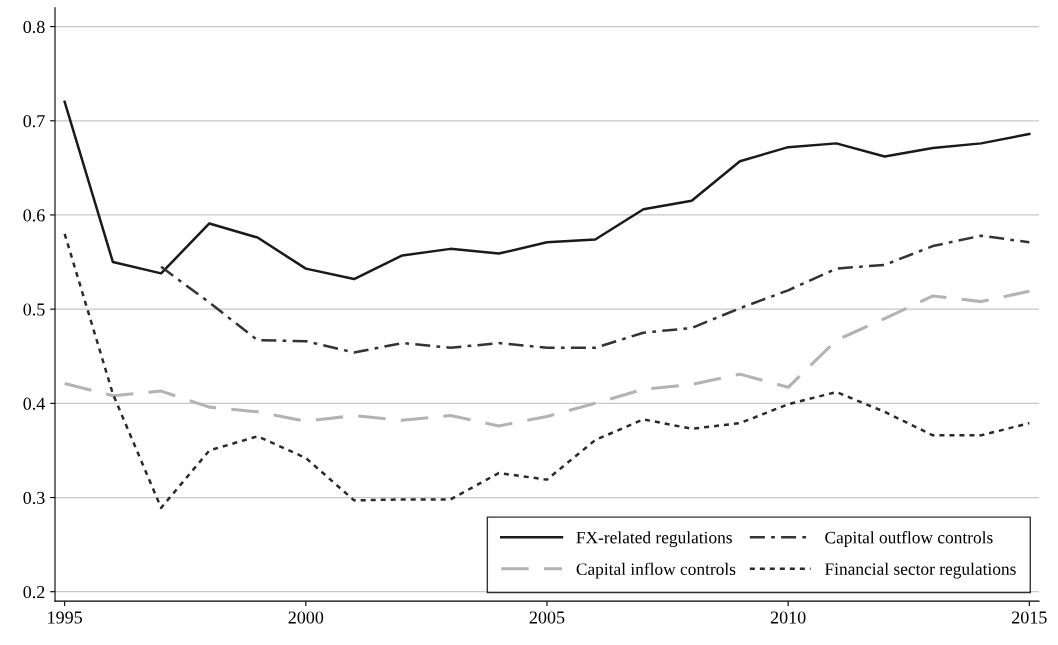 Image resolution: width=1058 pixels, height=645 pixels. I want to click on y-tick-label: 0.5, so click(34, 309).